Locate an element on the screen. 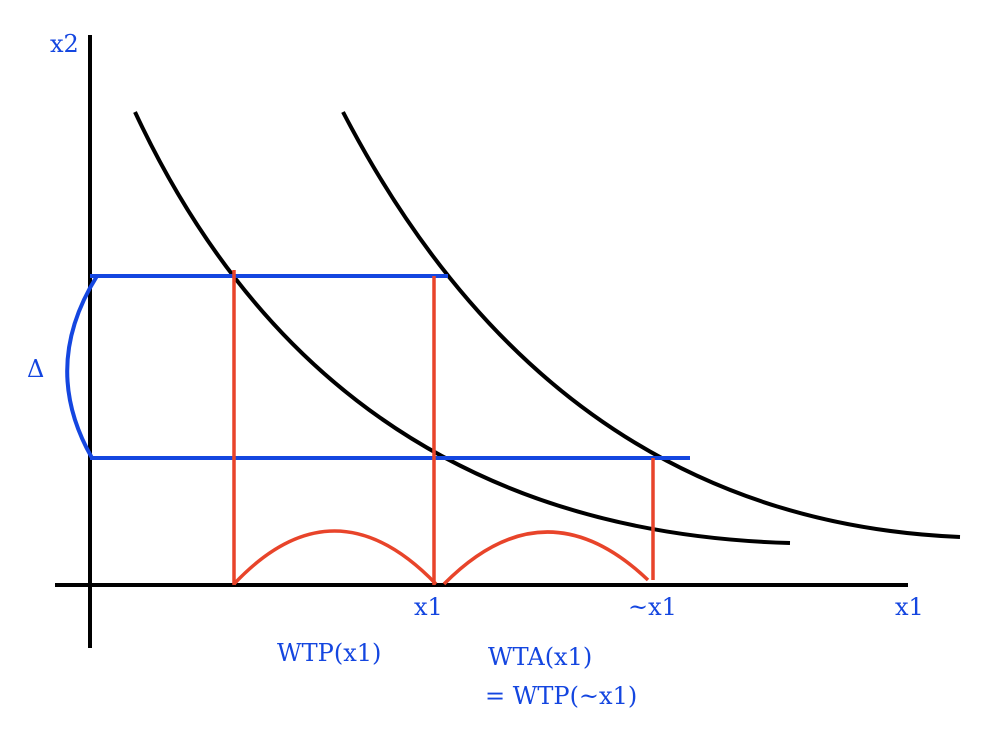 Image resolution: width=981 pixels, height=733 pixels. wtp-arc is located at coordinates (335, 557).